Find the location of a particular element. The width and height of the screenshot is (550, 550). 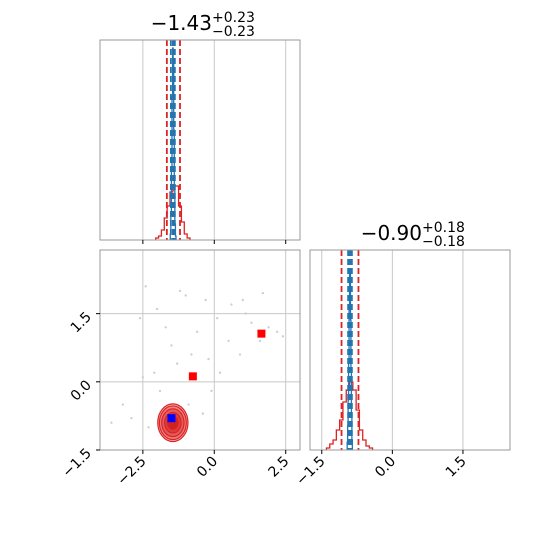

marginal-2-x-tick-label: 1.5 is located at coordinates (456, 467).